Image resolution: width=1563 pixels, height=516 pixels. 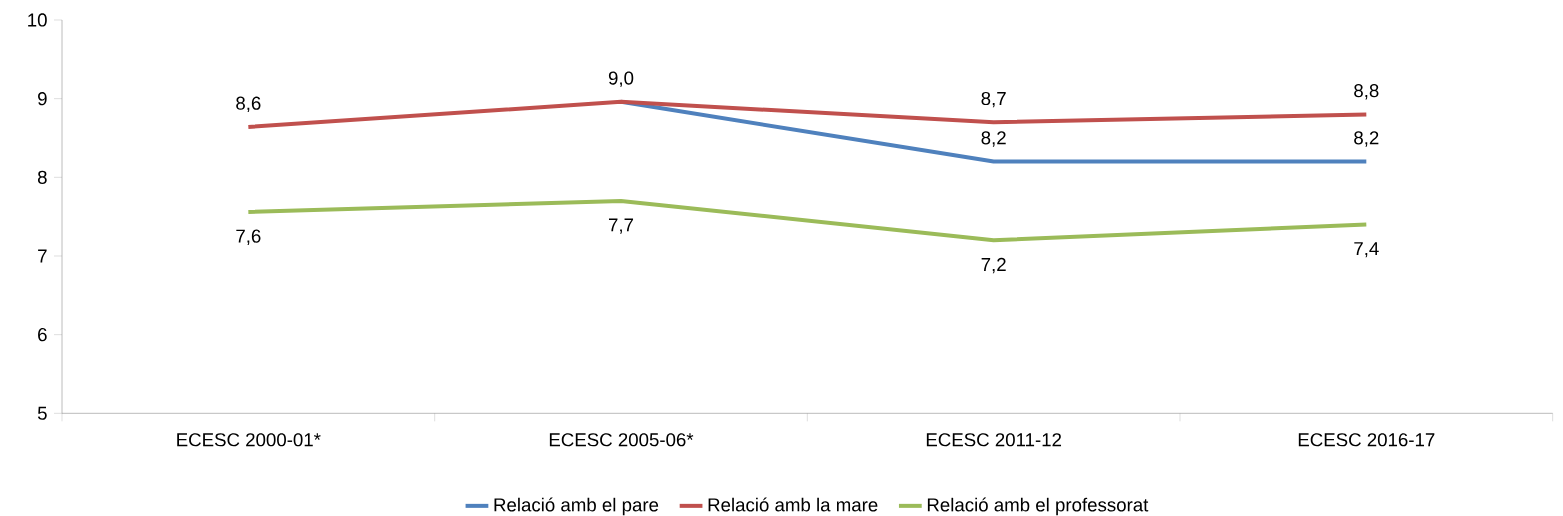 What do you see at coordinates (621, 226) in the screenshot?
I see `data-label: 7,7` at bounding box center [621, 226].